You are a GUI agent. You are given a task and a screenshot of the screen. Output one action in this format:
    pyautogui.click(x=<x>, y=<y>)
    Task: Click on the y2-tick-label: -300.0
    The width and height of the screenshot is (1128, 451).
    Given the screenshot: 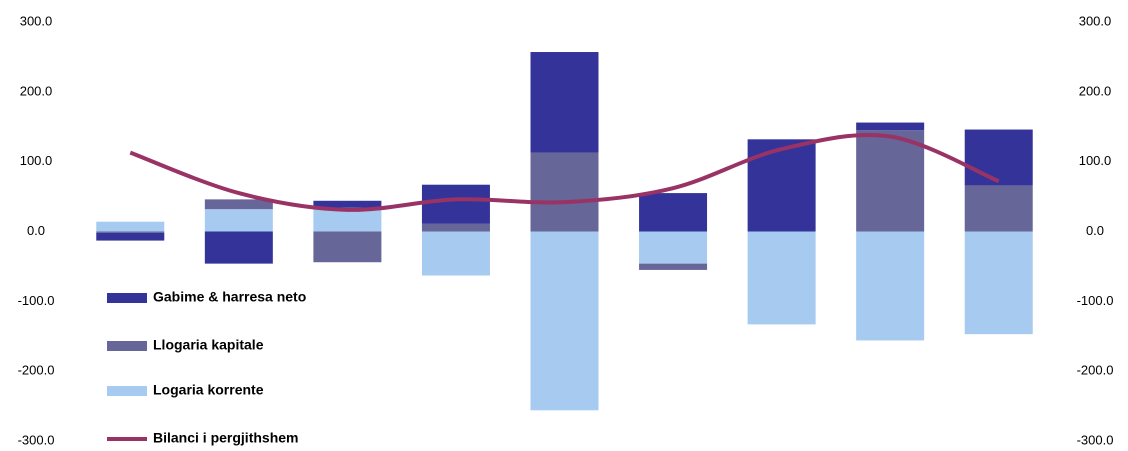 What is the action you would take?
    pyautogui.click(x=1095, y=439)
    